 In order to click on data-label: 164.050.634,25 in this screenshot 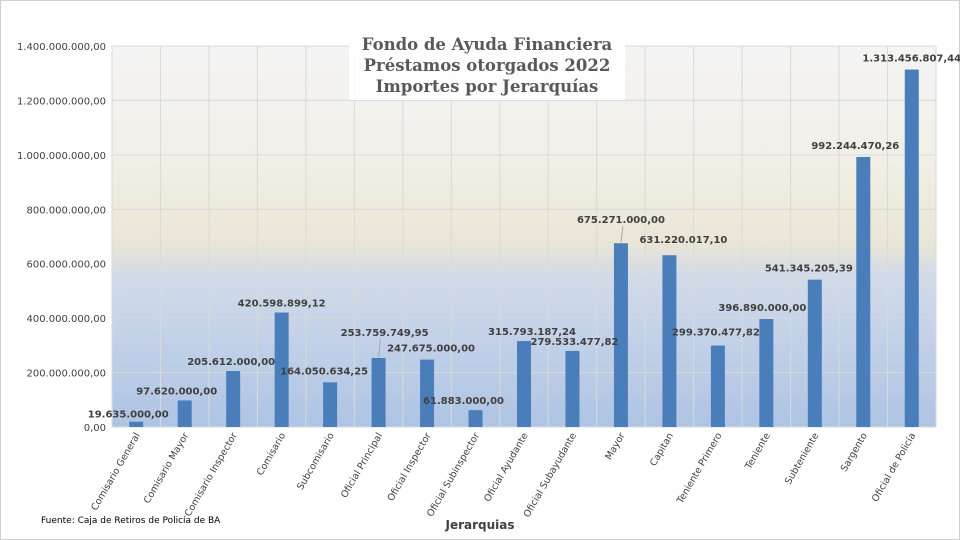, I will do `click(324, 371)`.